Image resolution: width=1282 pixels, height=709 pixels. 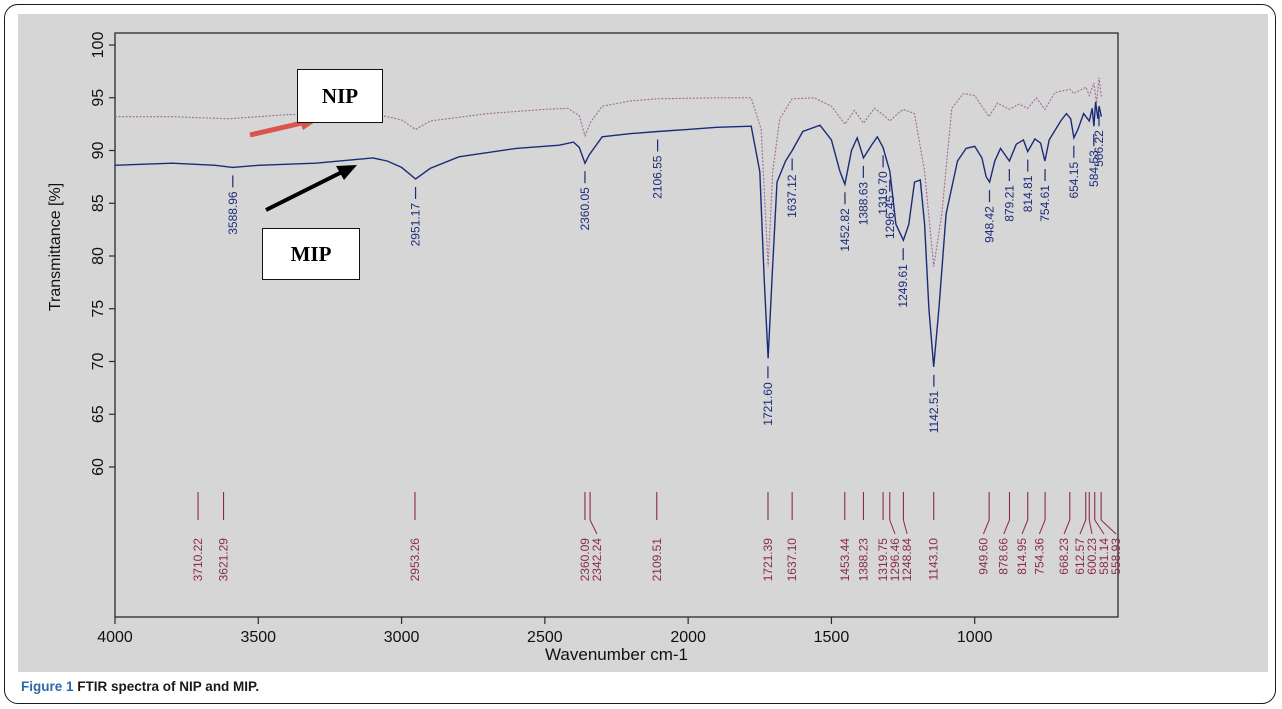 What do you see at coordinates (98, 309) in the screenshot?
I see `y-tick-label: 75` at bounding box center [98, 309].